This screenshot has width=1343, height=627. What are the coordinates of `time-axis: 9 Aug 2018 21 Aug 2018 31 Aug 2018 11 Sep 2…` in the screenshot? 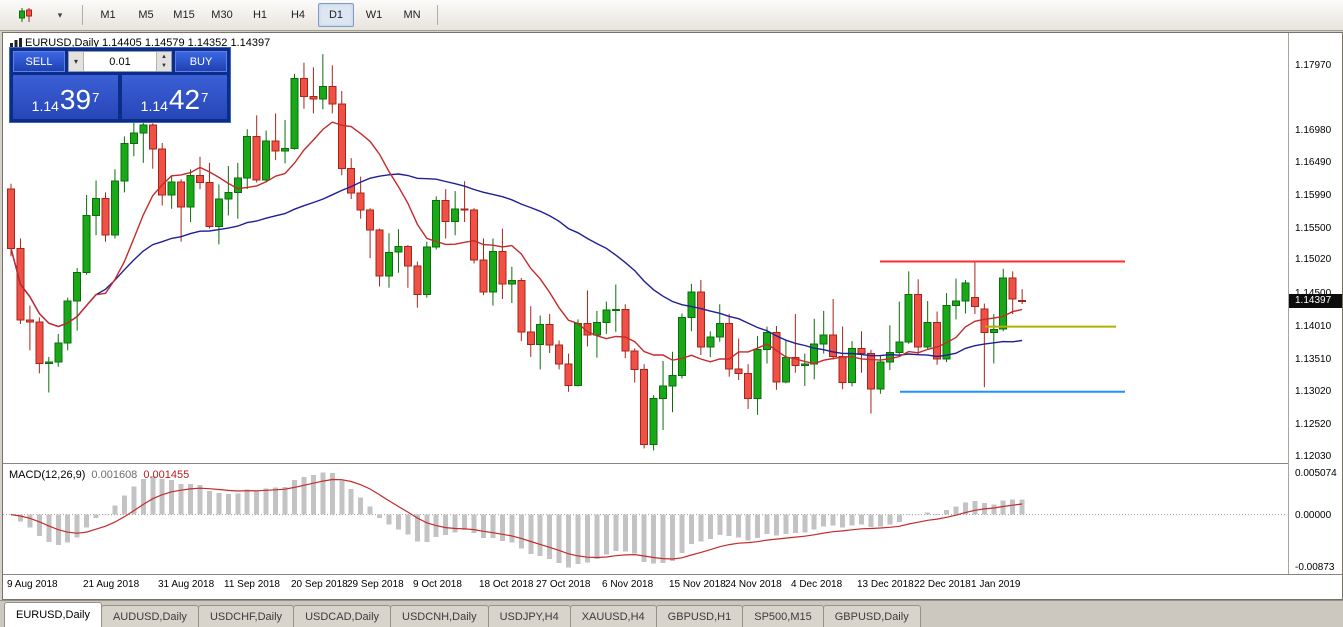 It's located at (645, 587).